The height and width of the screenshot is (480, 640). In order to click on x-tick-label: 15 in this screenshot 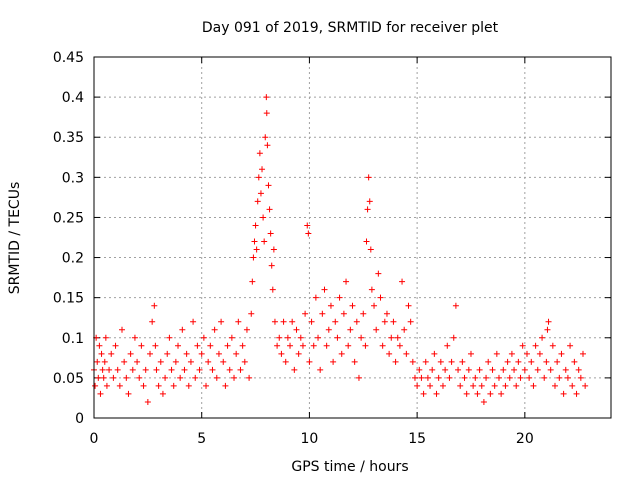, I will do `click(417, 439)`.